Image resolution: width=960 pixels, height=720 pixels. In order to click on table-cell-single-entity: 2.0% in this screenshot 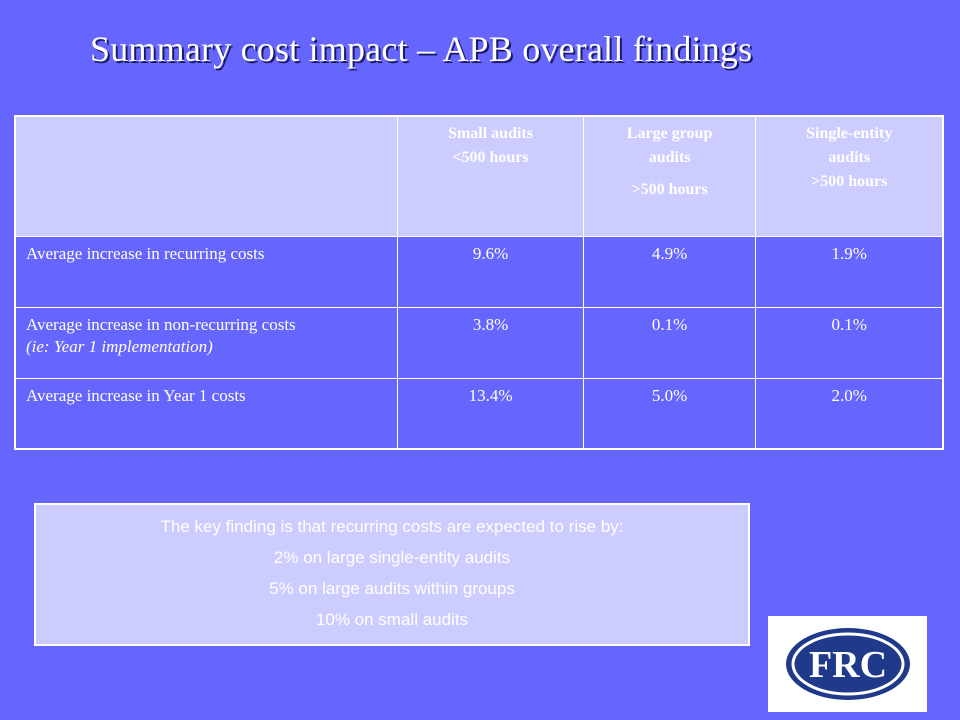, I will do `click(849, 414)`.